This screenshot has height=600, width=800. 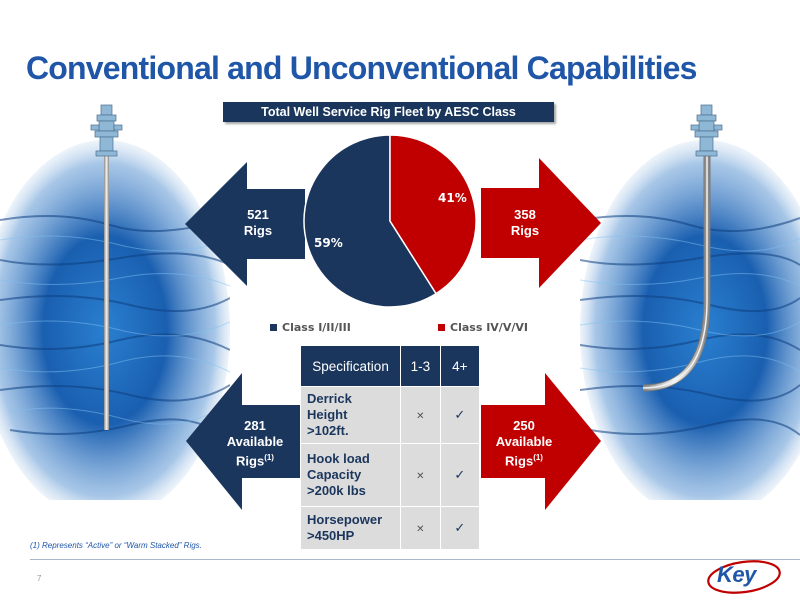 I want to click on table-row: Derrick Height >102ft. ✕ ✓, so click(x=390, y=415).